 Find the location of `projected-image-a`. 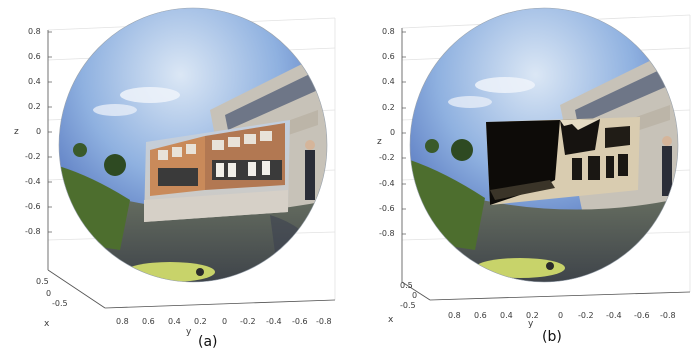

projected-image-a is located at coordinates (217, 171).